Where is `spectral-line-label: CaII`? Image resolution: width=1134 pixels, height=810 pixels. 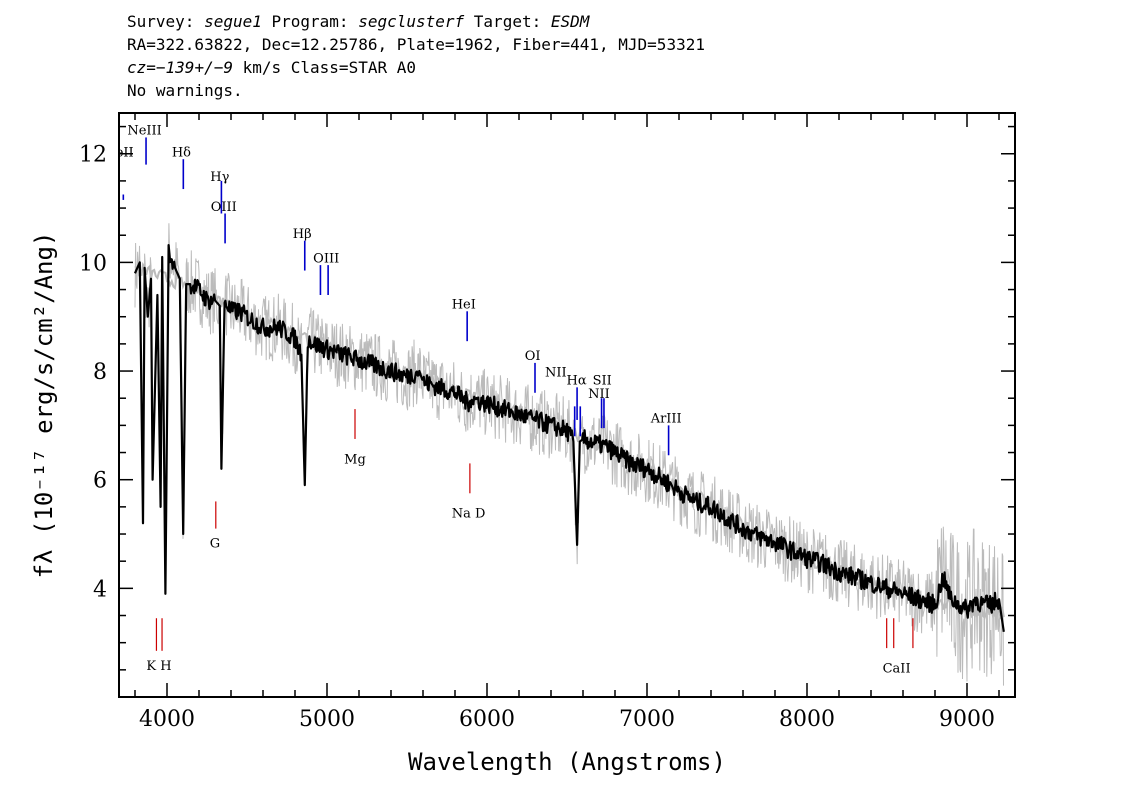 spectral-line-label: CaII is located at coordinates (897, 669).